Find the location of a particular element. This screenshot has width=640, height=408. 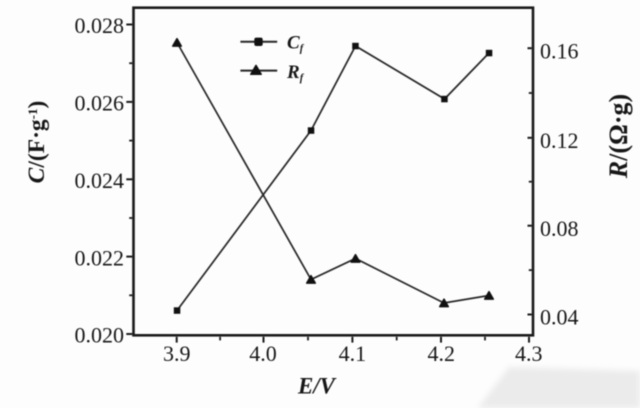

svg-text: 0.12 is located at coordinates (559, 140).